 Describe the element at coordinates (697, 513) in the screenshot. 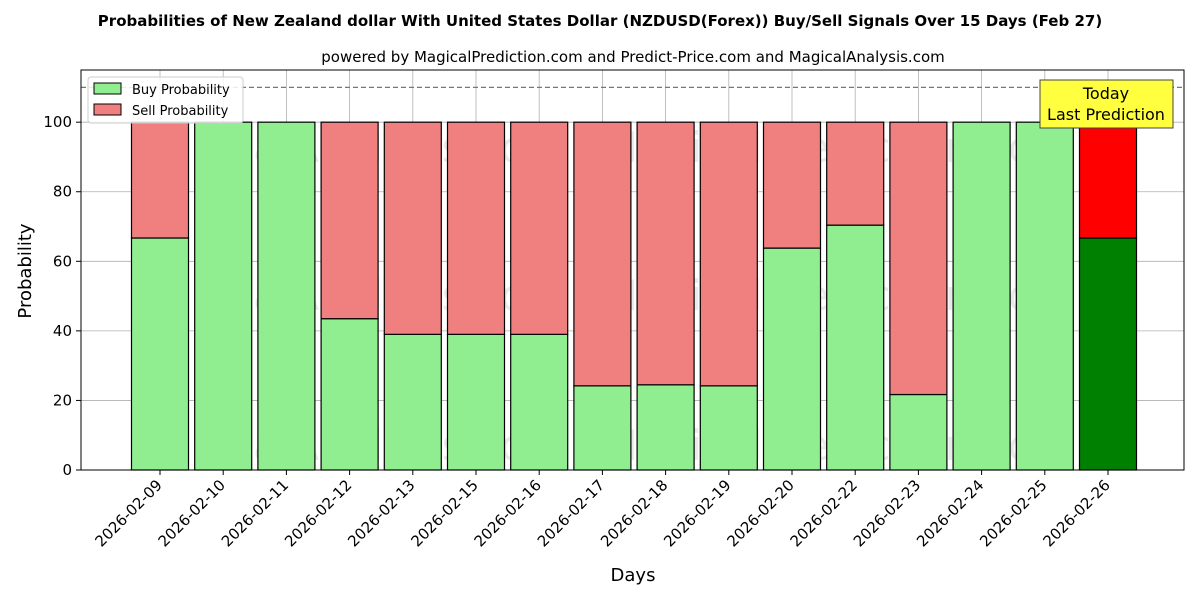

I see `x-tick-label: 2026-02-19` at that location.